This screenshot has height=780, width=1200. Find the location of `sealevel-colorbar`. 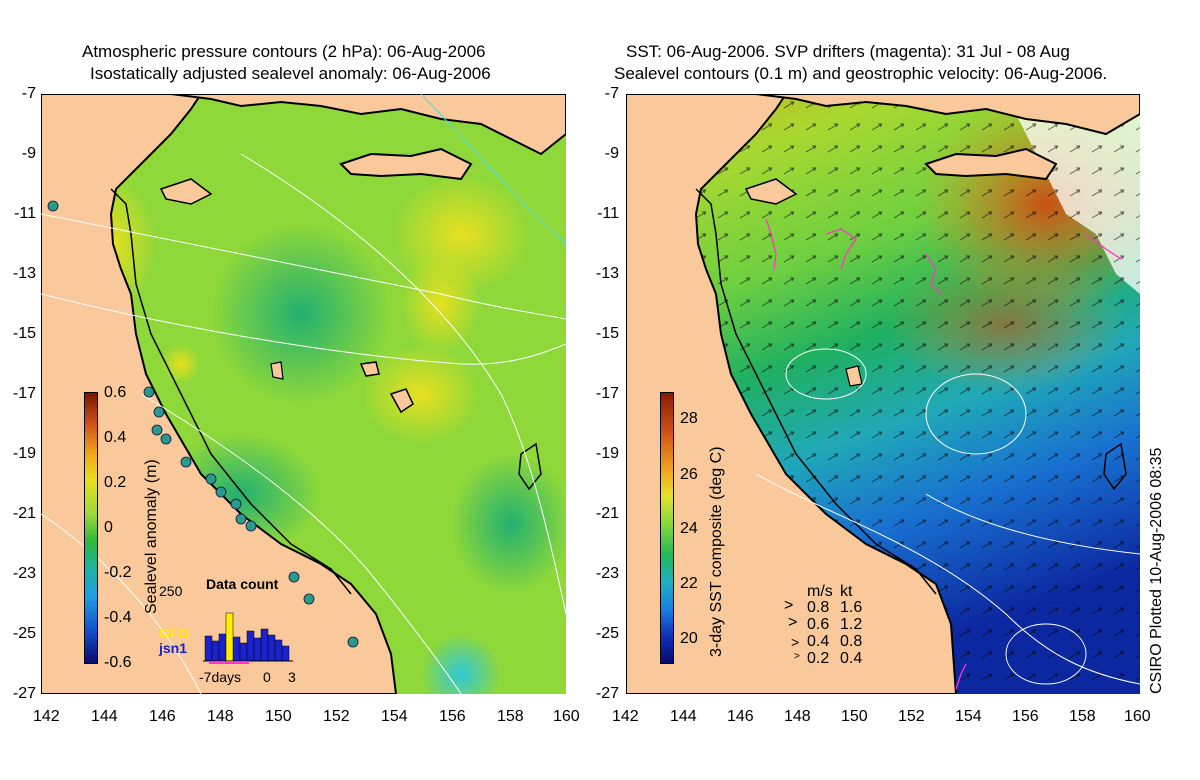

sealevel-colorbar is located at coordinates (91, 528).